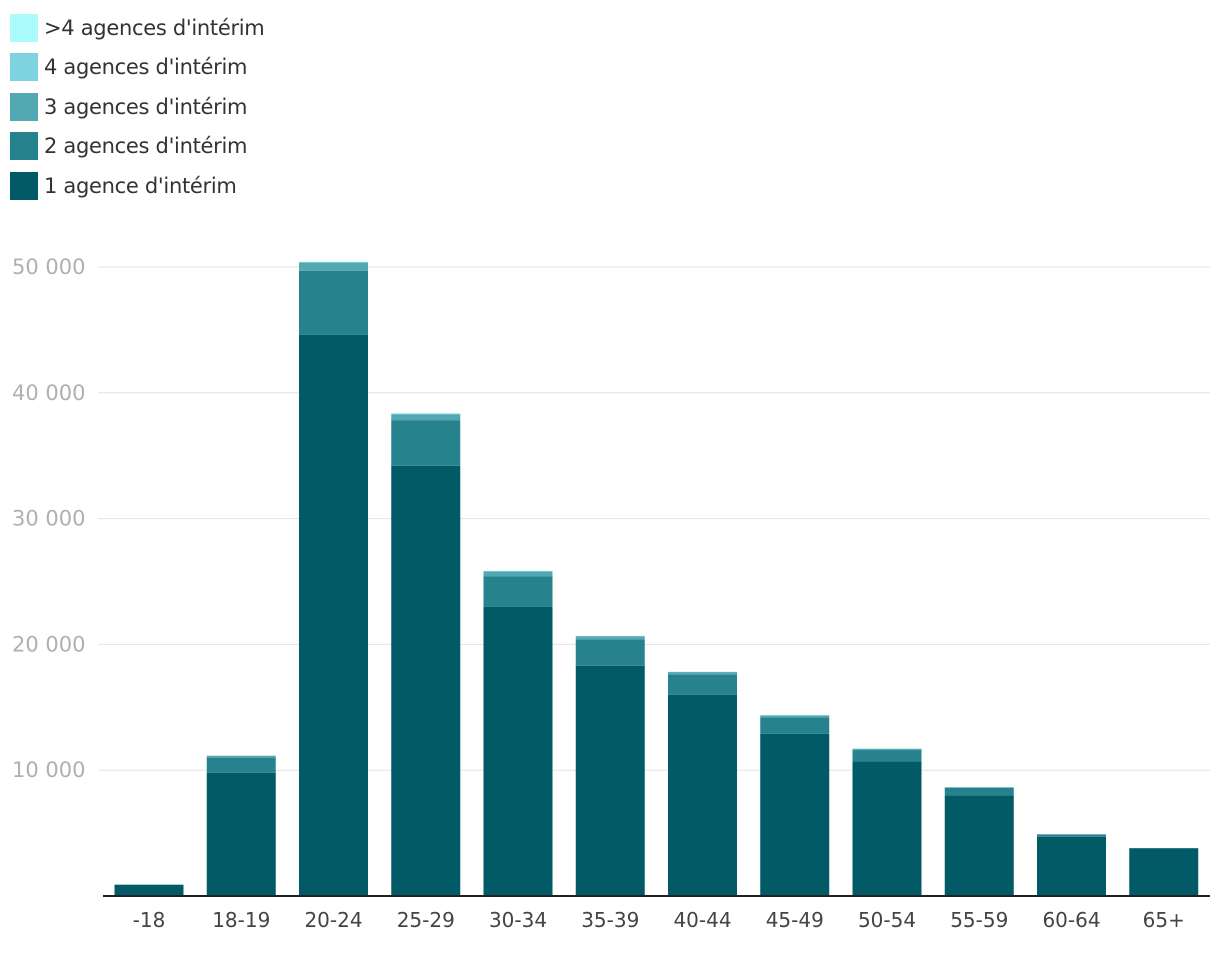 The image size is (1220, 954). What do you see at coordinates (795, 920) in the screenshot?
I see `x-tick-label: 45-49` at bounding box center [795, 920].